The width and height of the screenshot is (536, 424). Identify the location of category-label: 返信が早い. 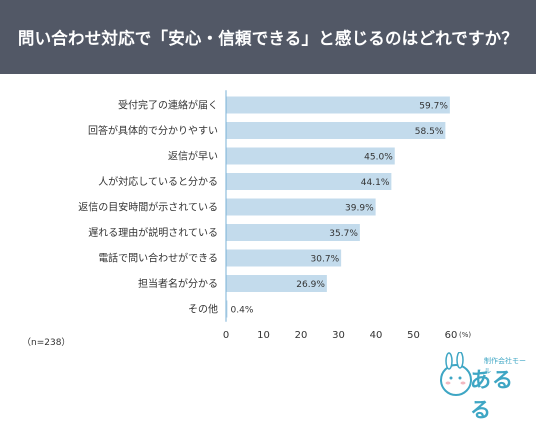
(193, 156).